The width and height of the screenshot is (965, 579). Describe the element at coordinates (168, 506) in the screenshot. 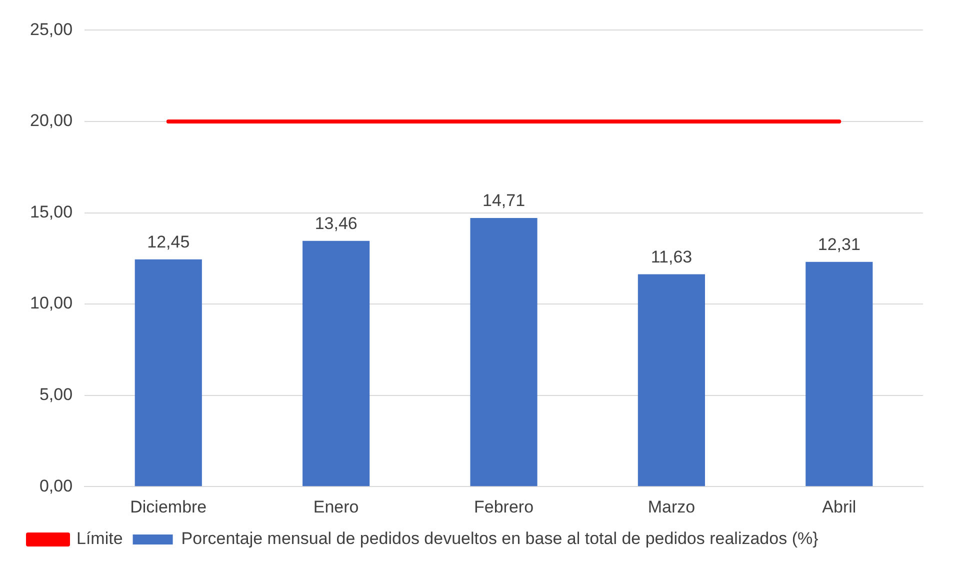

I see `x-tick-label: Diciembre` at that location.